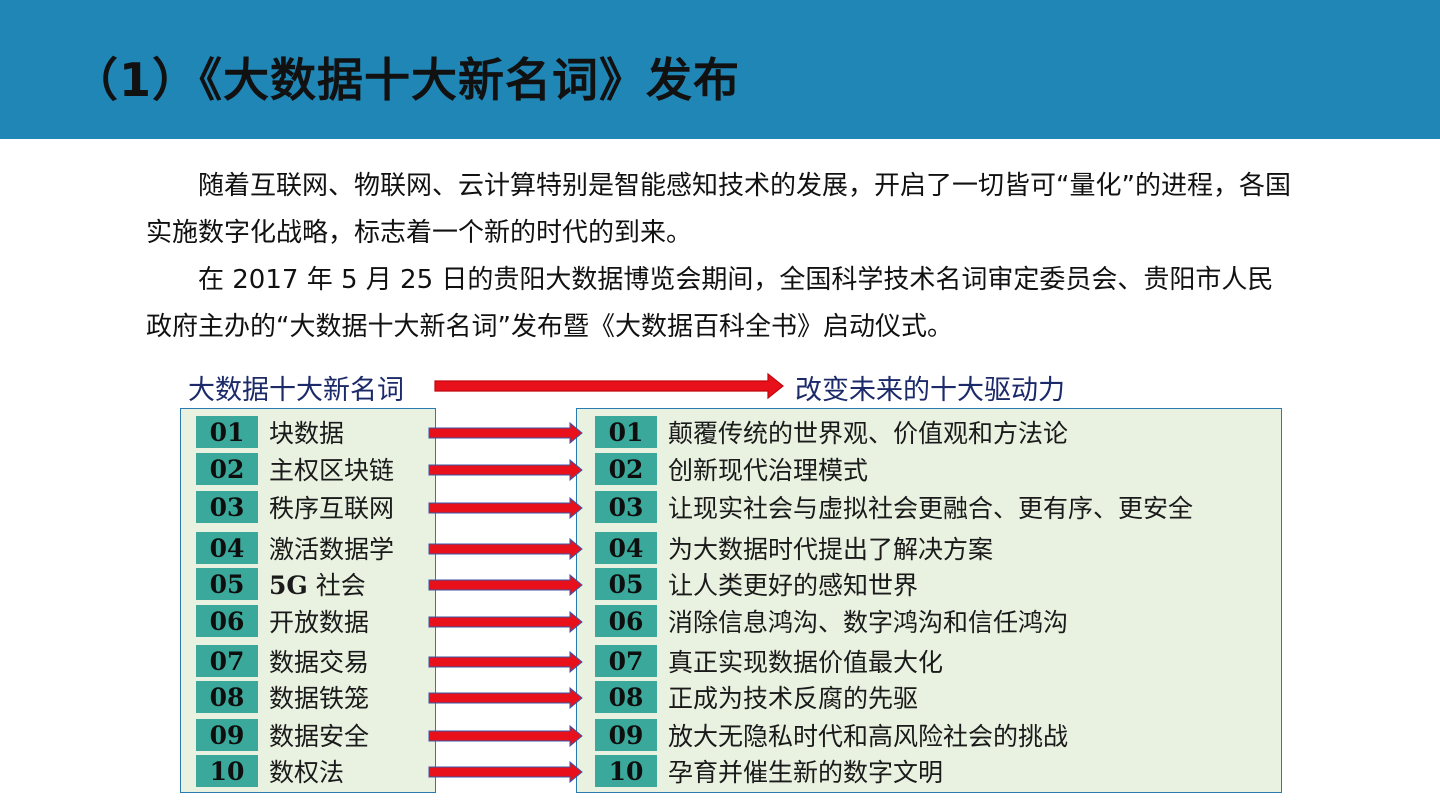 This screenshot has height=810, width=1440. Describe the element at coordinates (768, 470) in the screenshot. I see `driver-item-label: 创新现代治理模式` at that location.